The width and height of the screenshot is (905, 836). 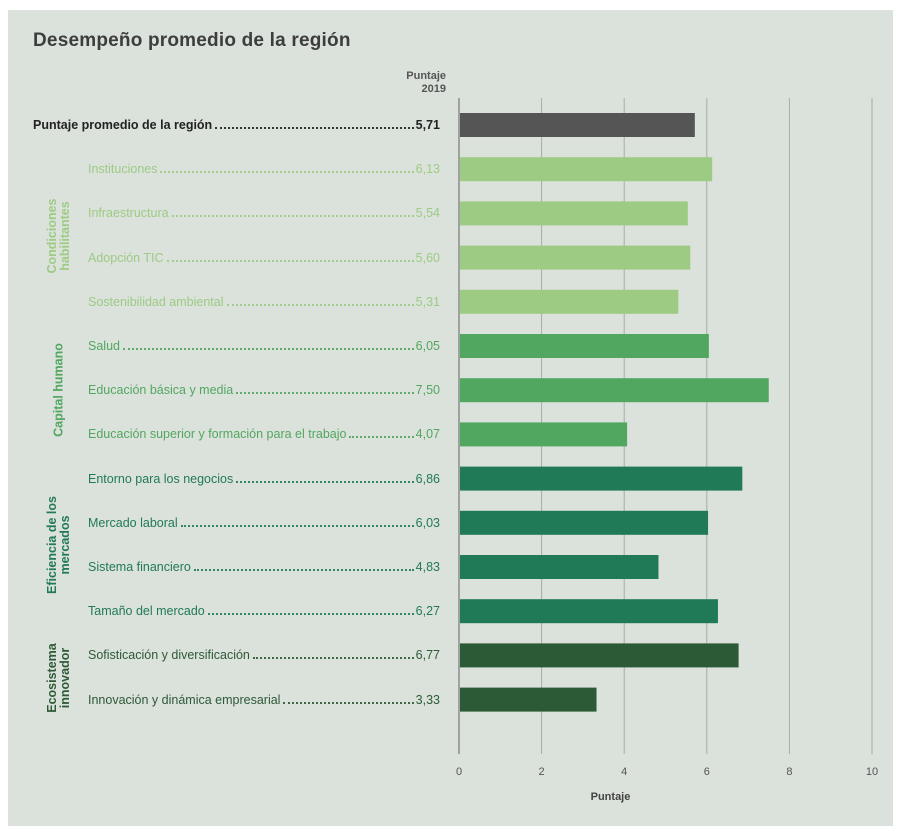 I want to click on category-label: Infraestructura, so click(x=128, y=213).